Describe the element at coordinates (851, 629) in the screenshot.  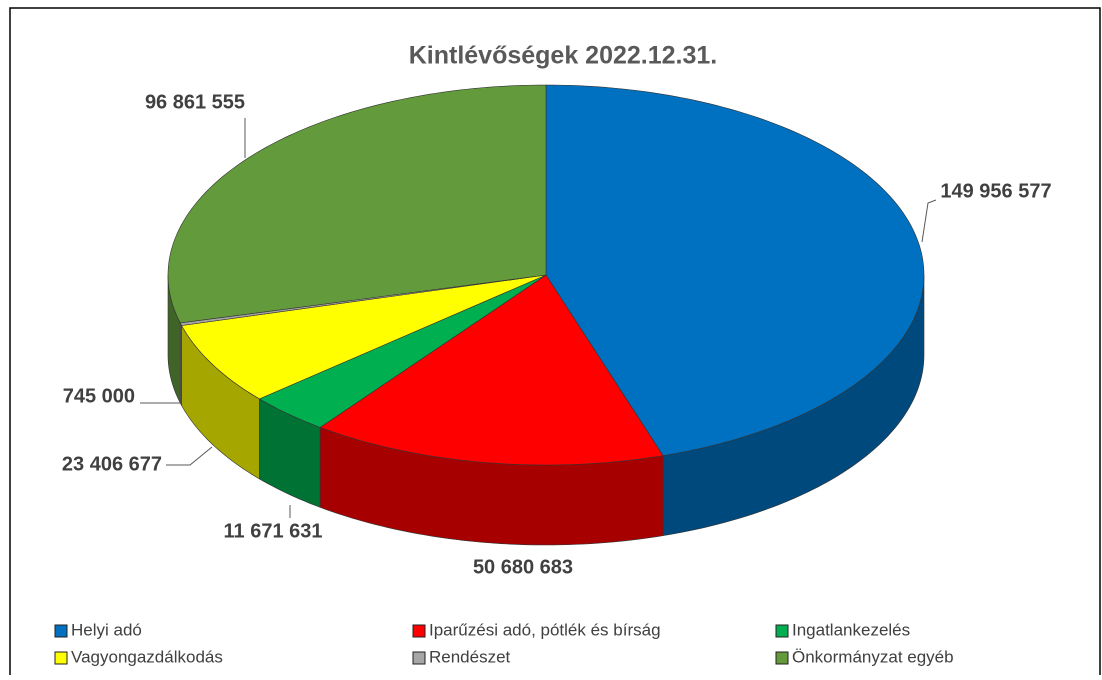
I see `legend-label: Ingatlankezelés` at that location.